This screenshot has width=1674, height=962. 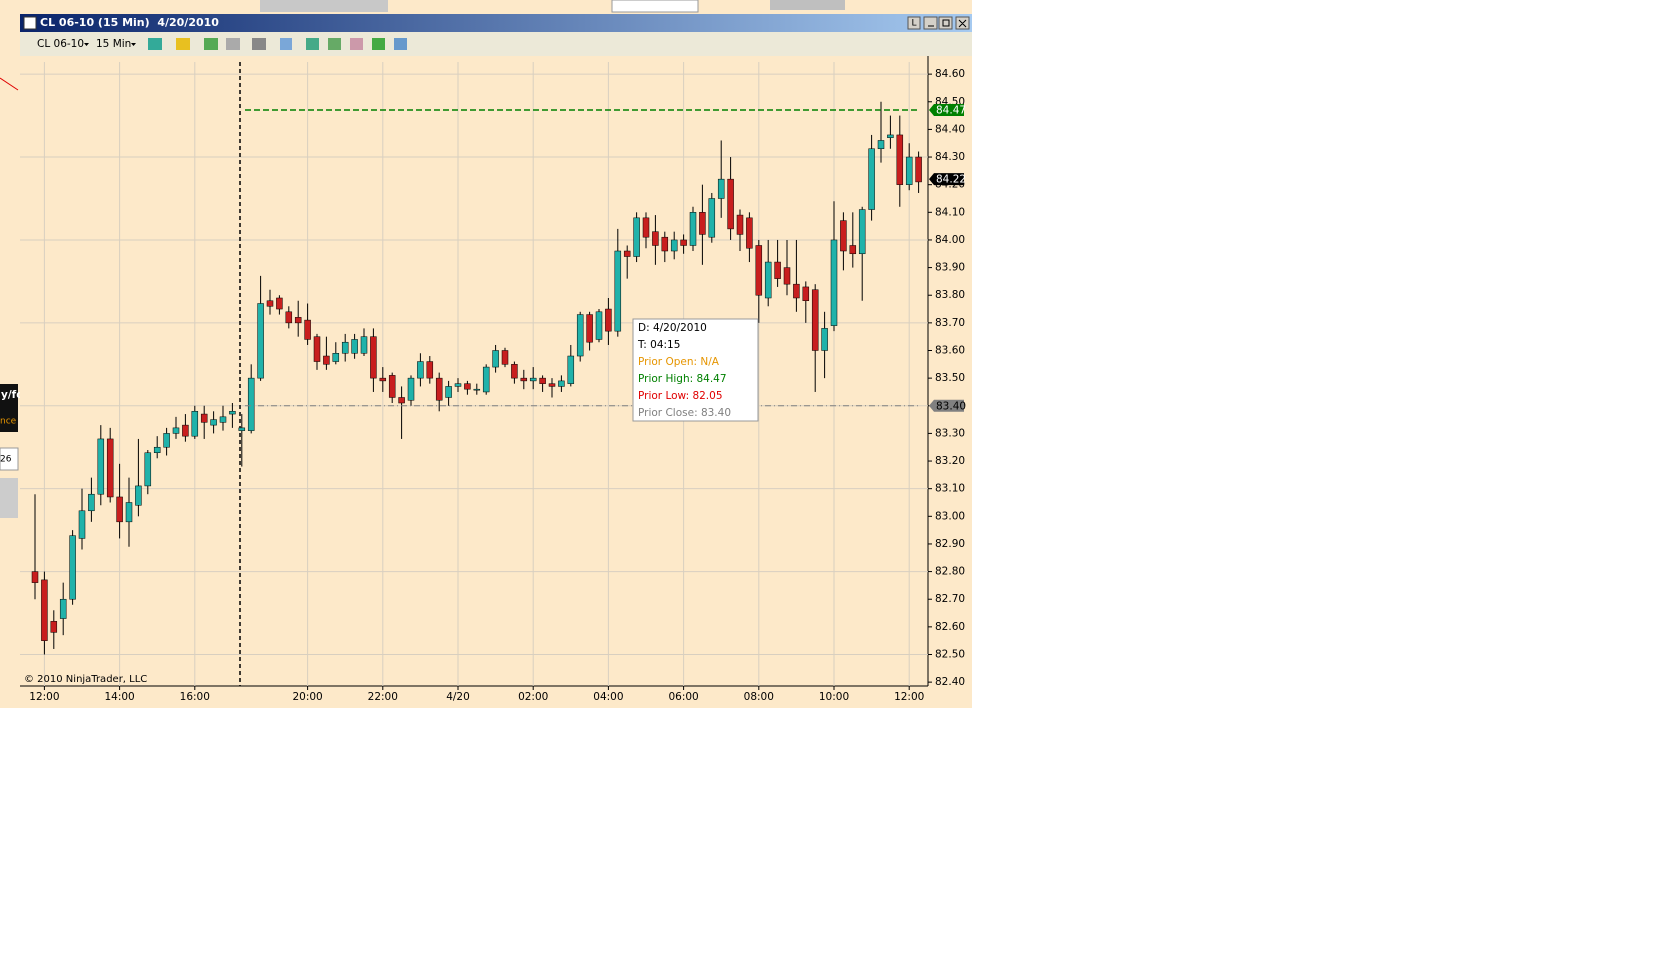 I want to click on tooltip-line: Prior Close: 83.40, so click(x=684, y=413).